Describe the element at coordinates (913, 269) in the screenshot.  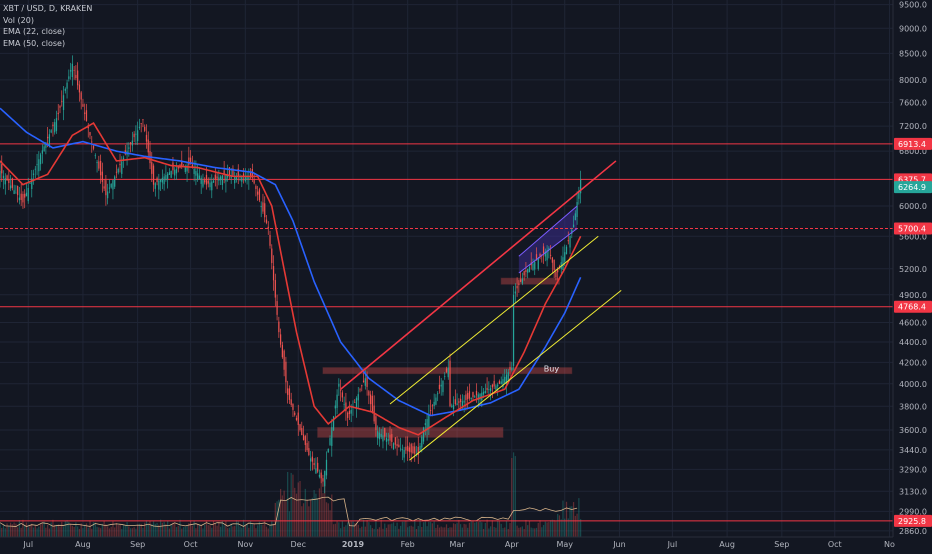
I see `price-tick-label: 5200.0` at that location.